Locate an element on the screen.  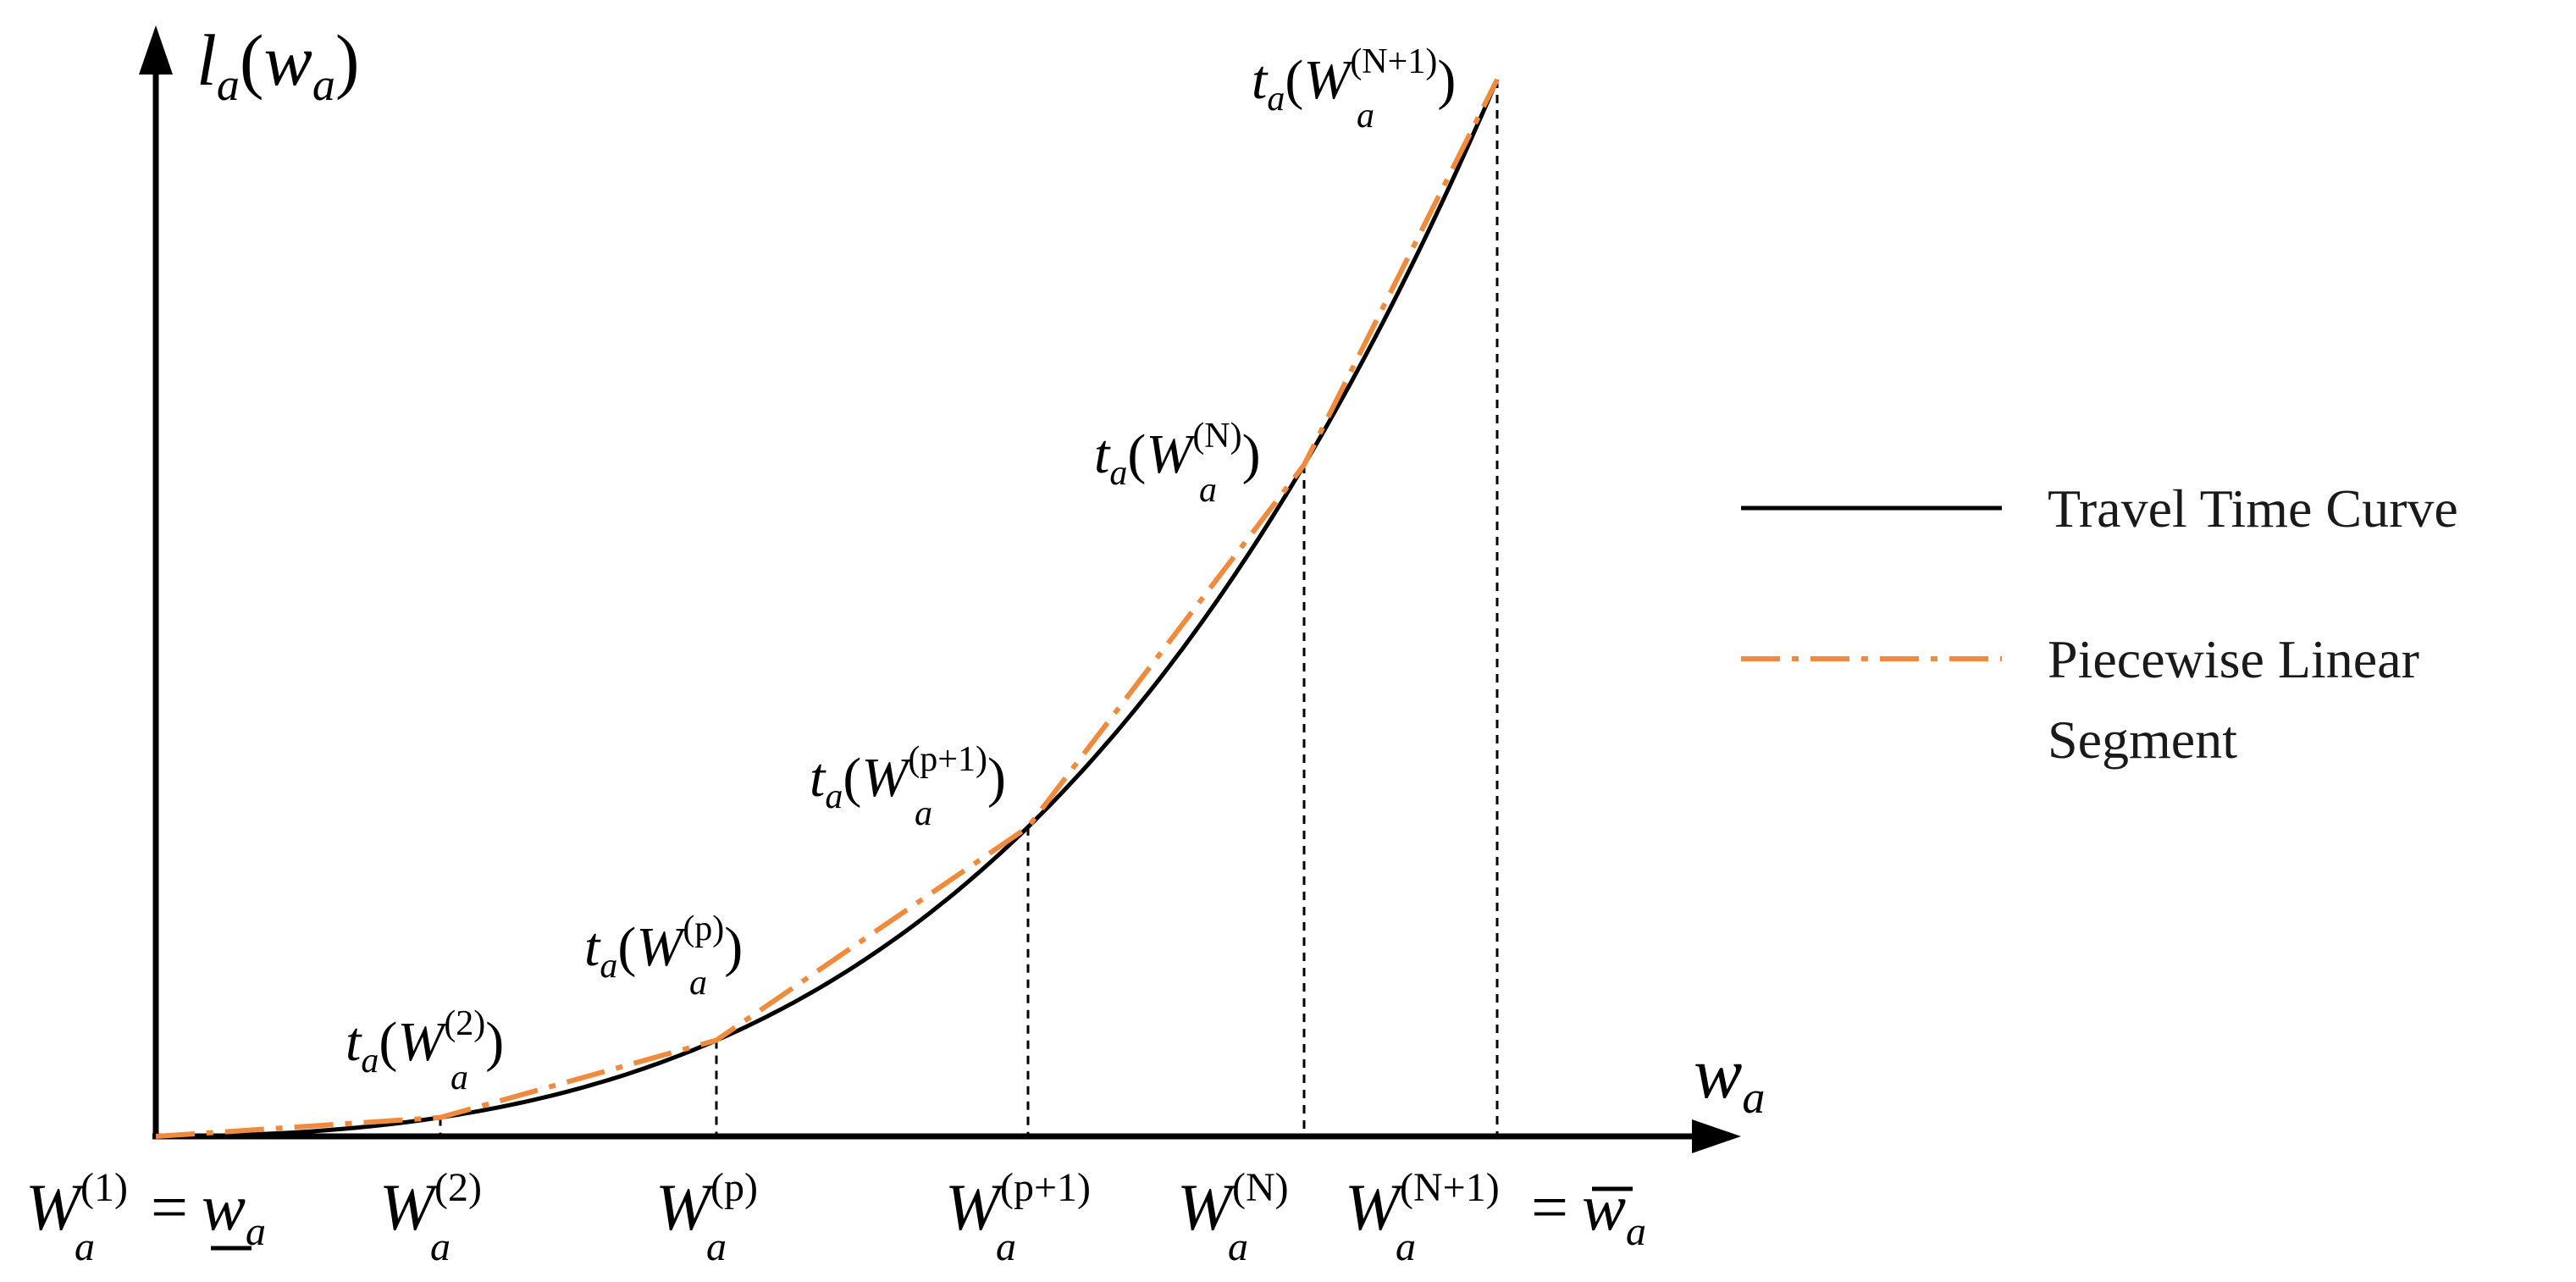
point-label: ta(W(2)) a is located at coordinates (431, 1050).